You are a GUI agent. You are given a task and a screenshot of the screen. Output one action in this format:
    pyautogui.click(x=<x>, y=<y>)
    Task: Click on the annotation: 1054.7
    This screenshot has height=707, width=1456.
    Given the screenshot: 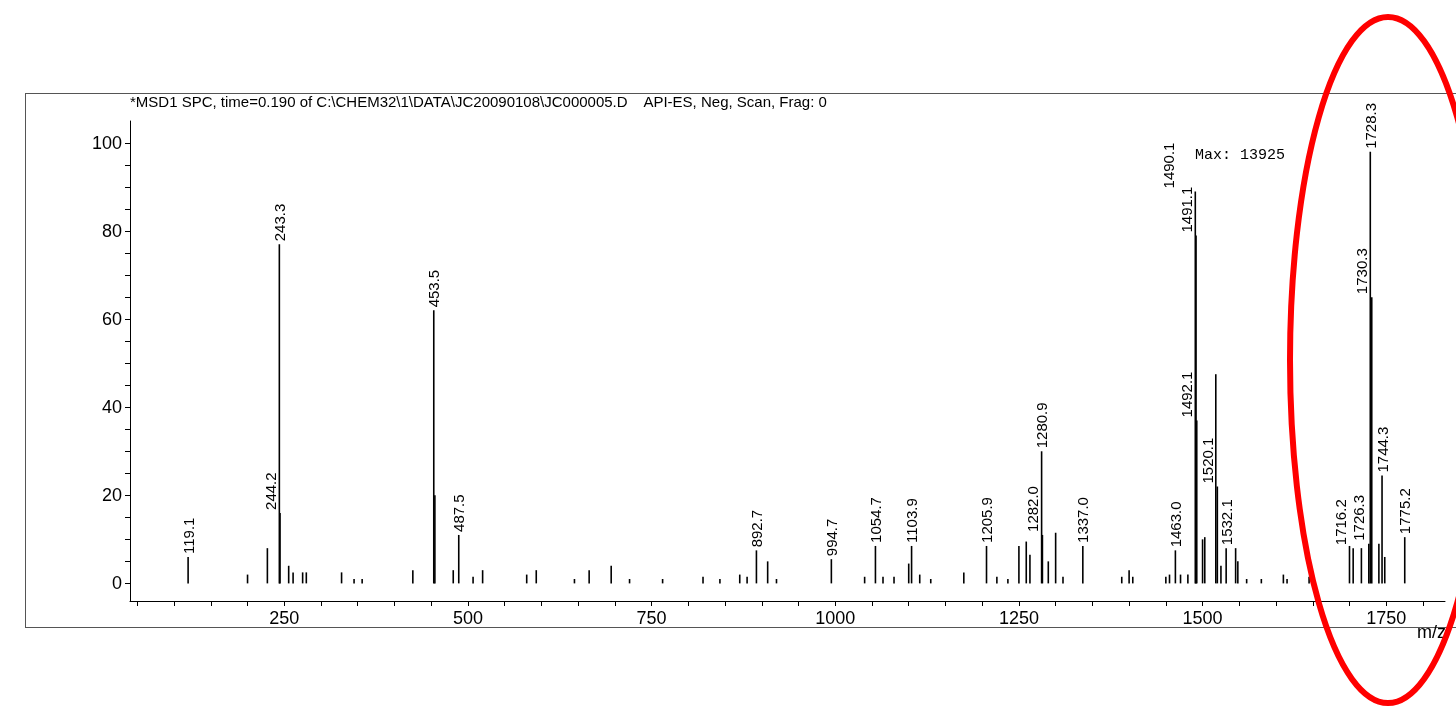 What is the action you would take?
    pyautogui.click(x=875, y=520)
    